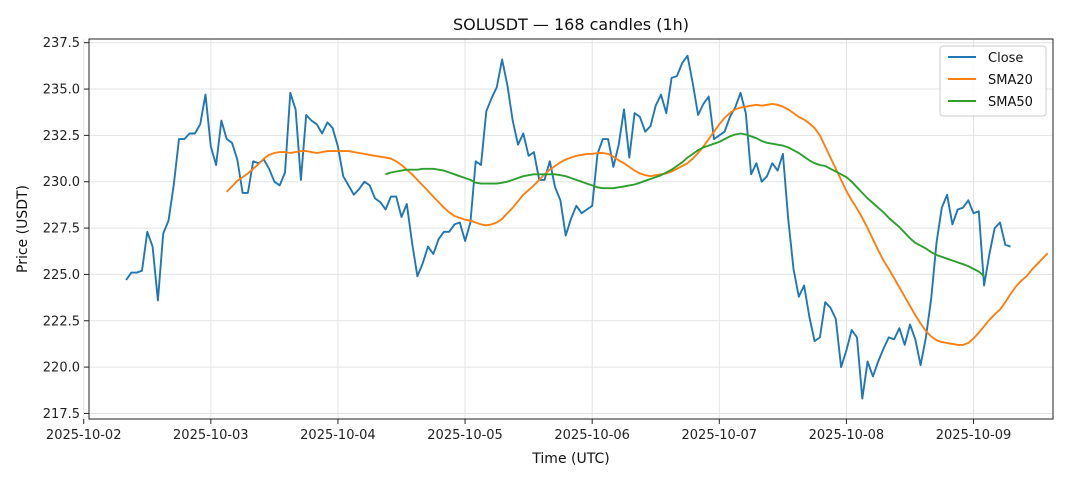 Image resolution: width=1068 pixels, height=481 pixels. Describe the element at coordinates (61, 275) in the screenshot. I see `y-tick-label: 225.0` at that location.